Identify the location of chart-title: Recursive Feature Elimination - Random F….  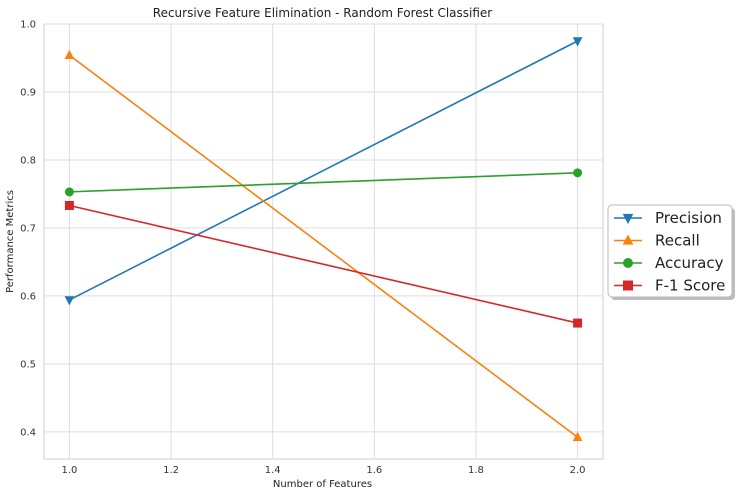
(323, 13).